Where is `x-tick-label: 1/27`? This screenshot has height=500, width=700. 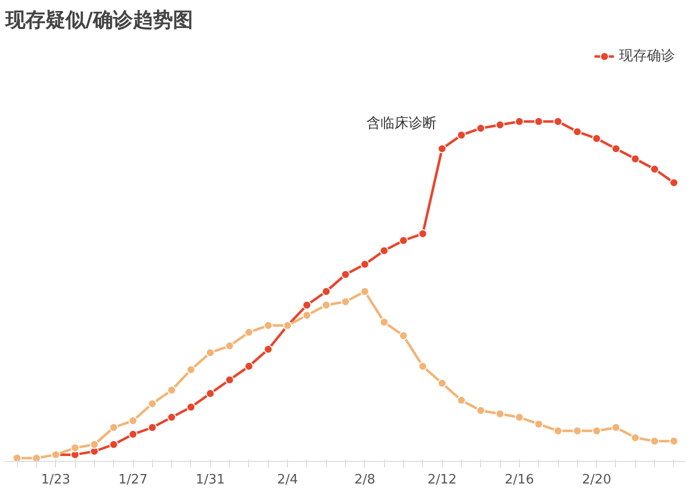
x-tick-label: 1/27 is located at coordinates (133, 480).